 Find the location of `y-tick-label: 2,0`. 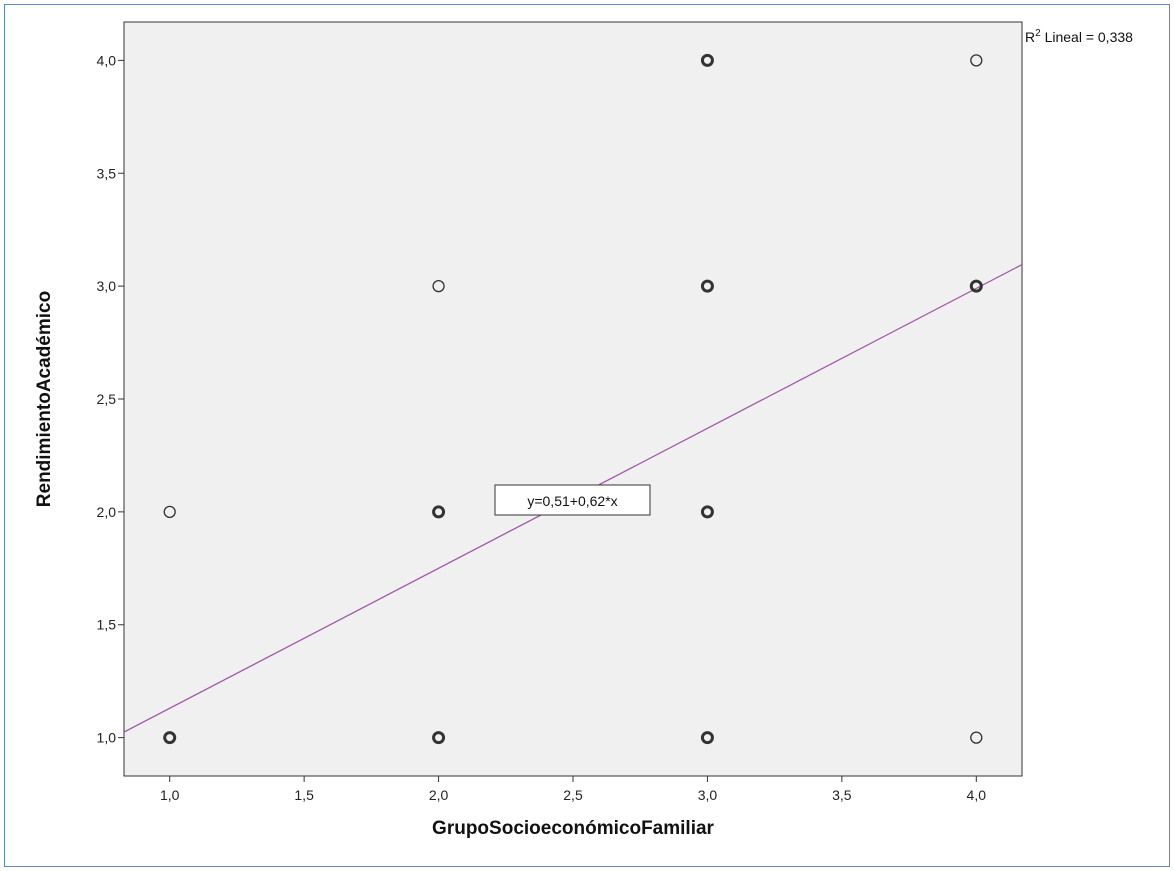

y-tick-label: 2,0 is located at coordinates (107, 512).